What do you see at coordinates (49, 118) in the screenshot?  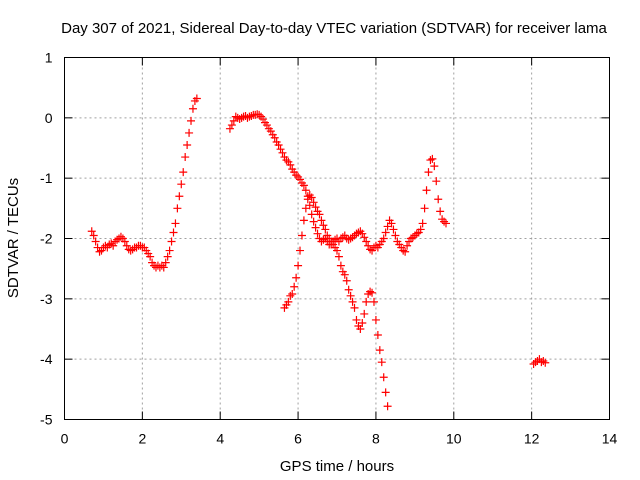 I see `y-tick-label: 0` at bounding box center [49, 118].